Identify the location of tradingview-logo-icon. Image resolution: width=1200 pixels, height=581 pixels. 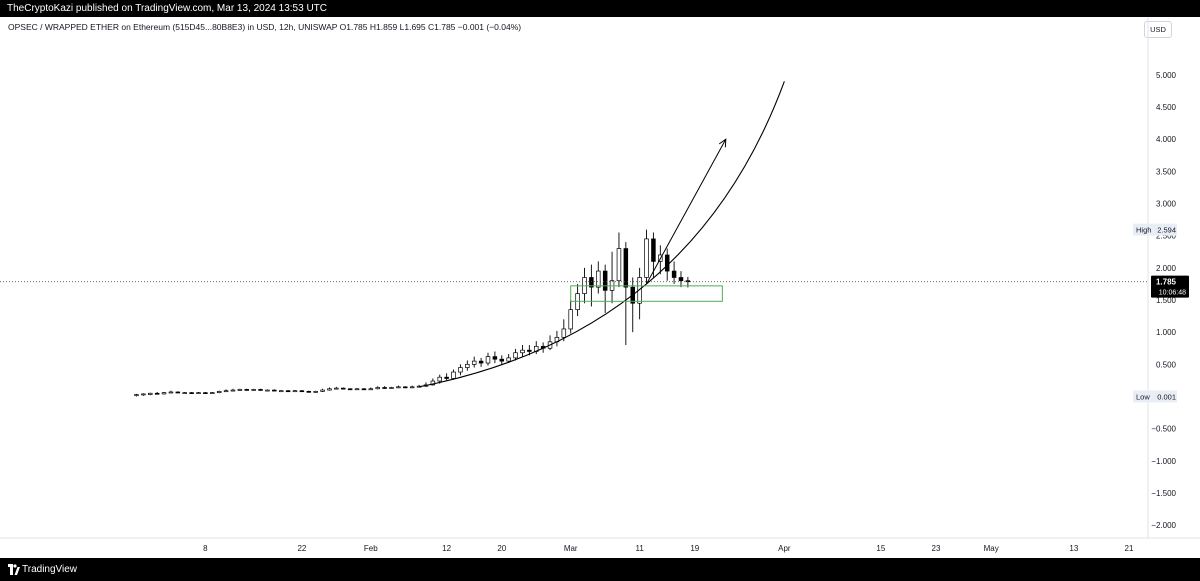
(14, 569).